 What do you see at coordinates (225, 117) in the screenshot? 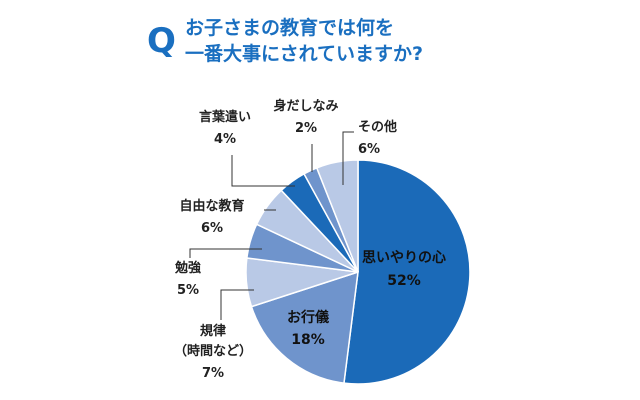
I see `slice-6-label: 言葉遣い` at bounding box center [225, 117].